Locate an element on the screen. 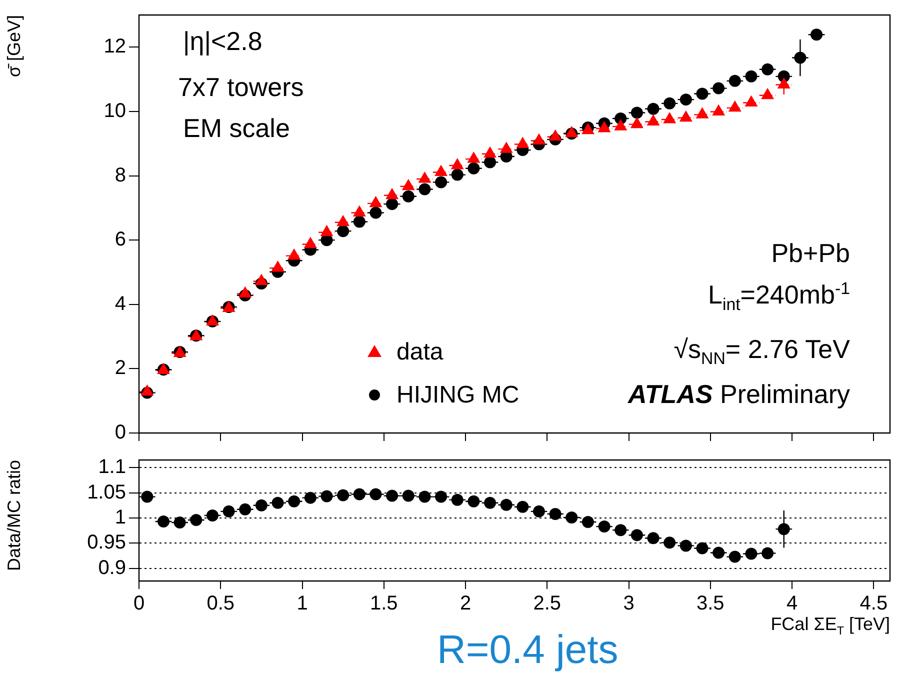 This screenshot has width=907, height=677. text: R=0.4 jets is located at coordinates (527, 650).